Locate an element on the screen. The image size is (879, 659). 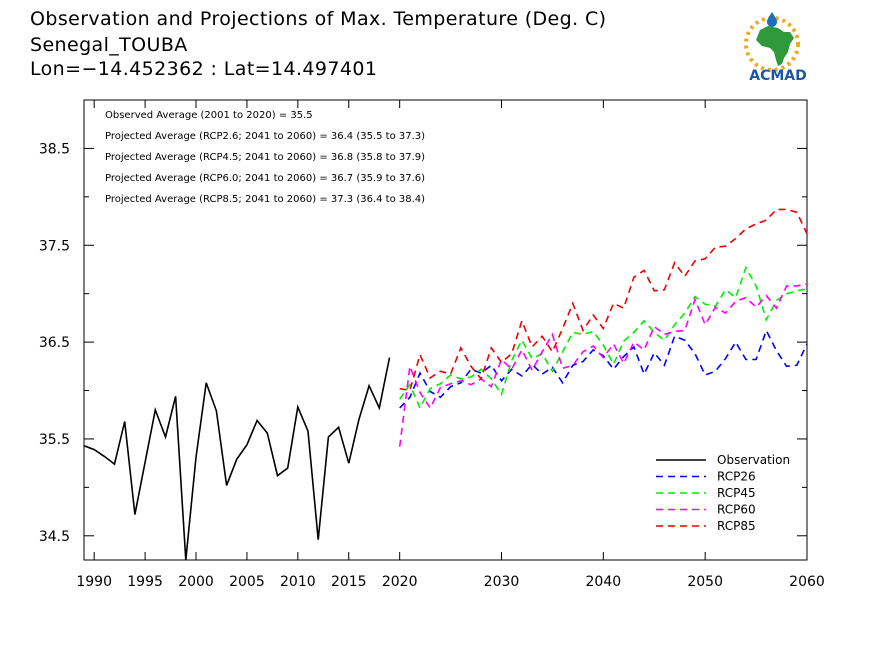
x-tick-label: 2000 is located at coordinates (196, 582).